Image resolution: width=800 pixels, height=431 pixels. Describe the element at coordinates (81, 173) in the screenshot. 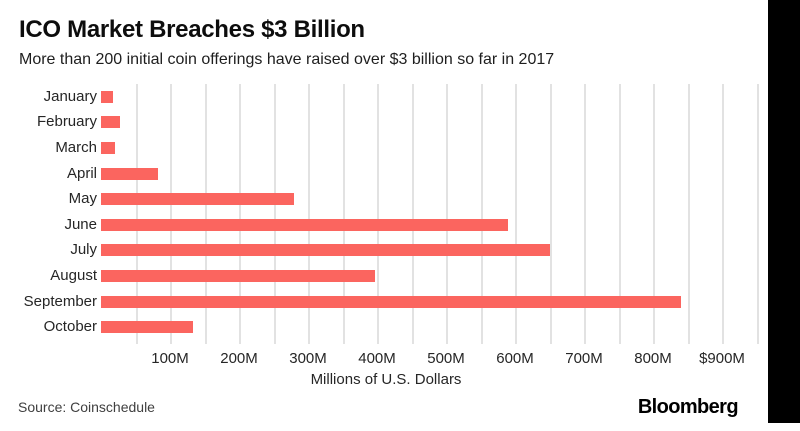

I see `y-axis-label-april: April` at that location.